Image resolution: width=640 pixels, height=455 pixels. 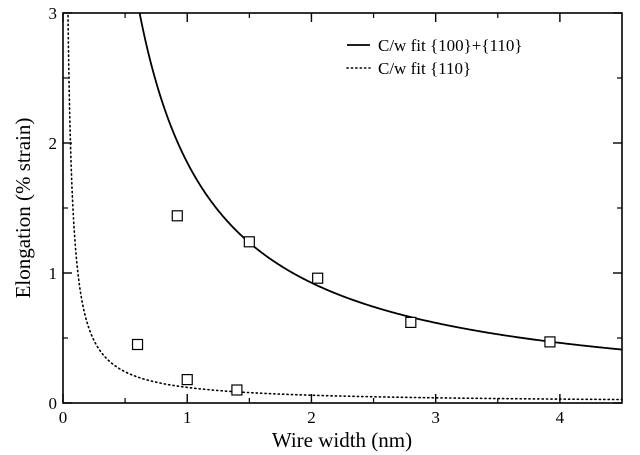 What do you see at coordinates (53, 13) in the screenshot?
I see `y-tick-label: 3` at bounding box center [53, 13].